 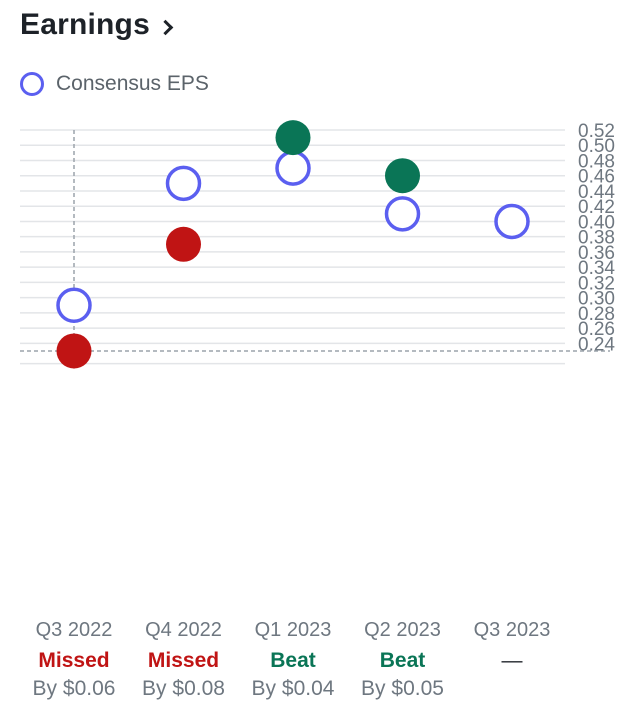 What do you see at coordinates (512, 630) in the screenshot?
I see `x-tick-label: Q3 2023` at bounding box center [512, 630].